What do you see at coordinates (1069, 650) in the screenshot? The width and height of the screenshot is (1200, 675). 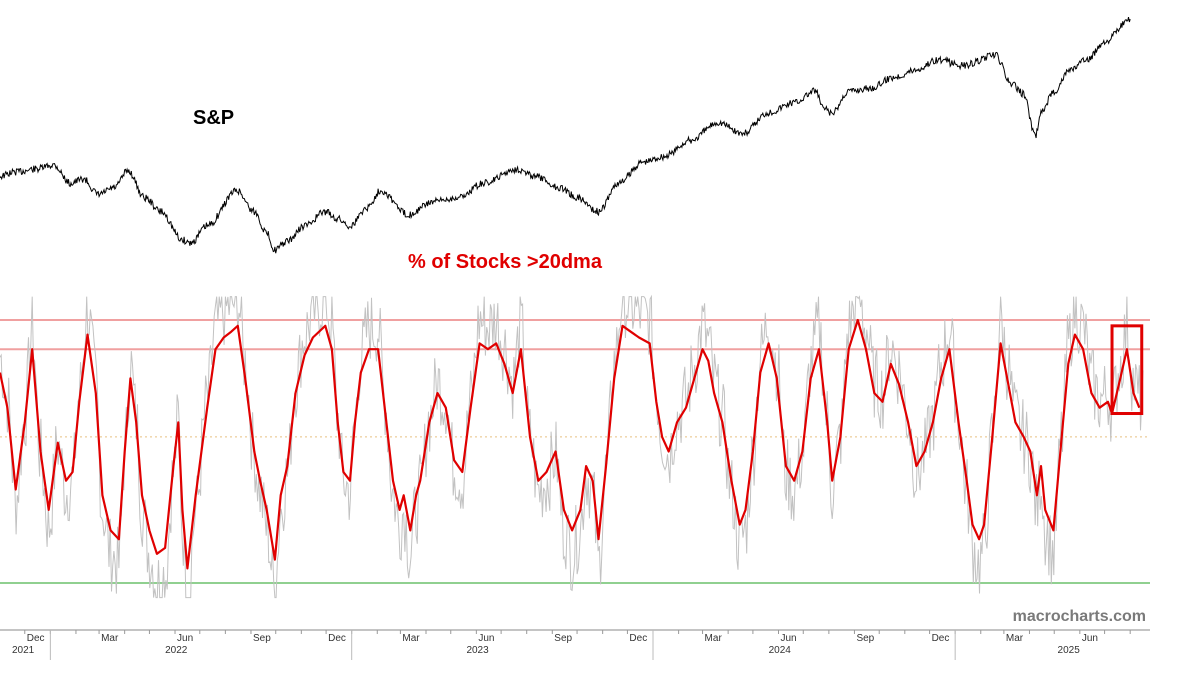 I see `x-year-label: 2025` at bounding box center [1069, 650].